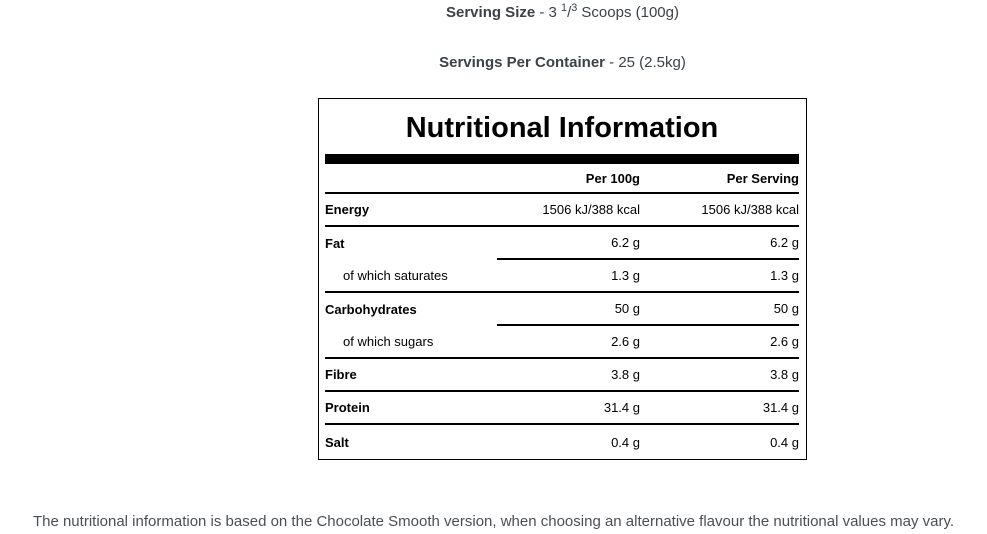 The width and height of the screenshot is (987, 534). What do you see at coordinates (562, 375) in the screenshot?
I see `table-row-fibre: Fibre 3.8 g 3.8 g` at bounding box center [562, 375].